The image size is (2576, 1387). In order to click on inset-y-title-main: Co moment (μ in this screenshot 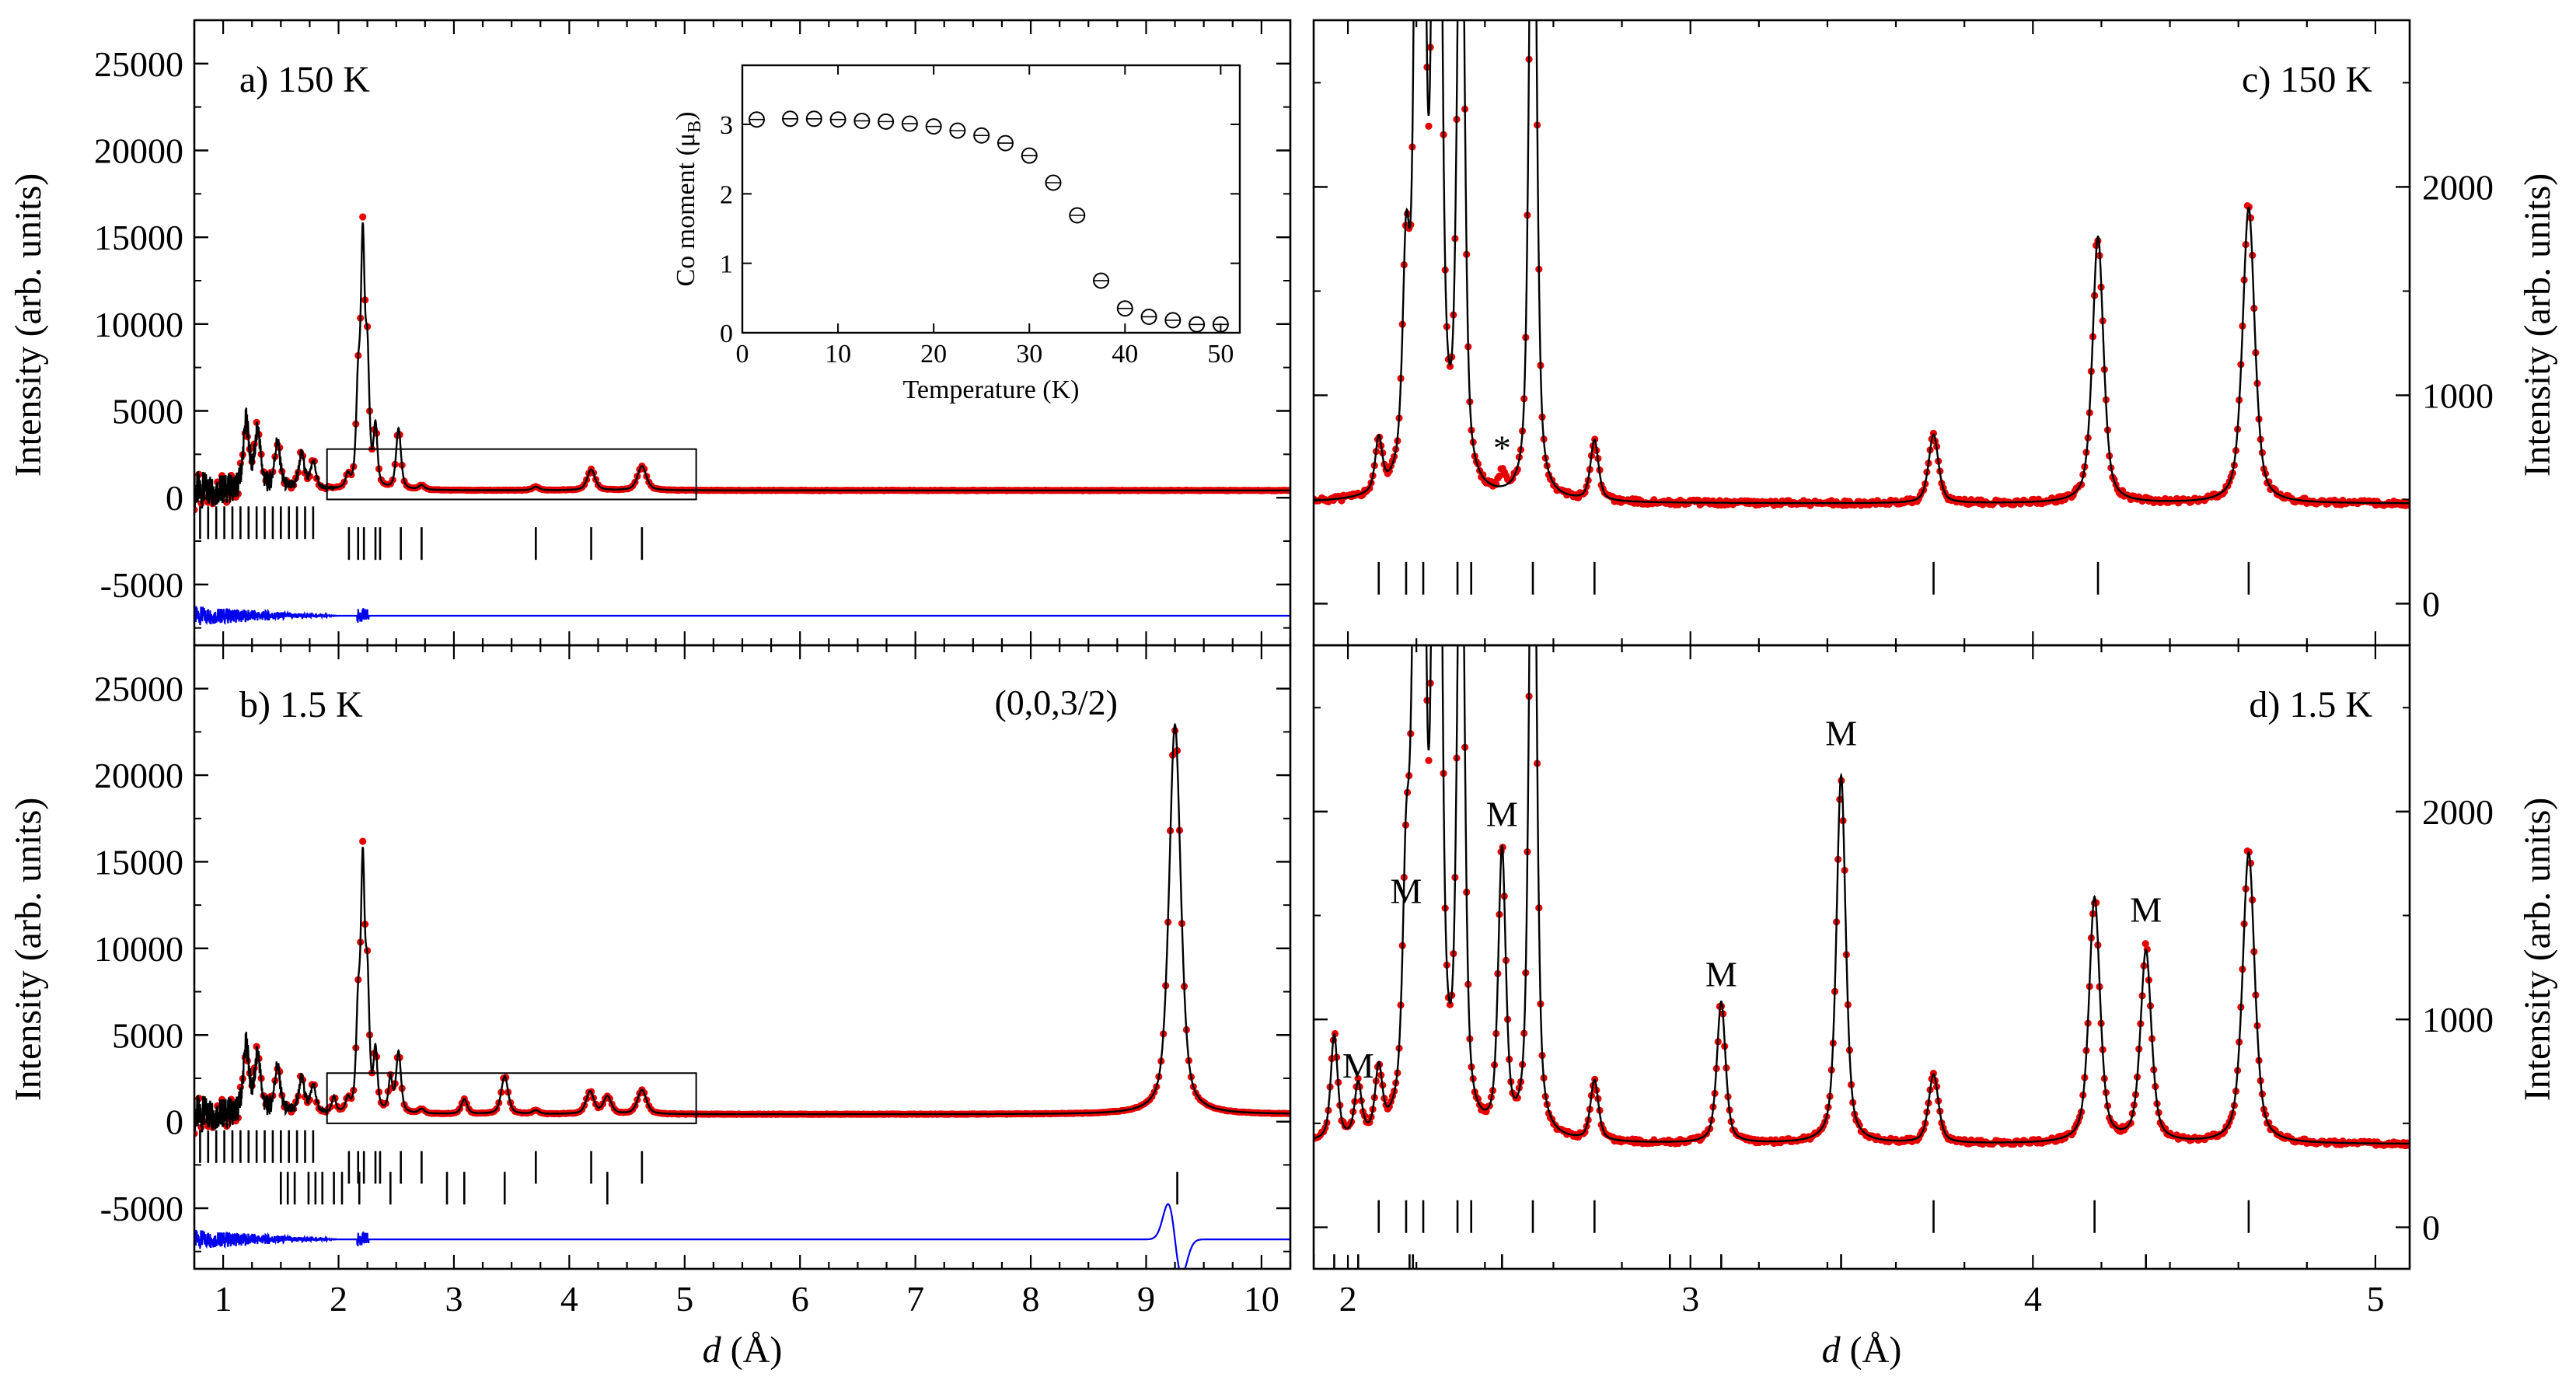, I will do `click(686, 210)`.